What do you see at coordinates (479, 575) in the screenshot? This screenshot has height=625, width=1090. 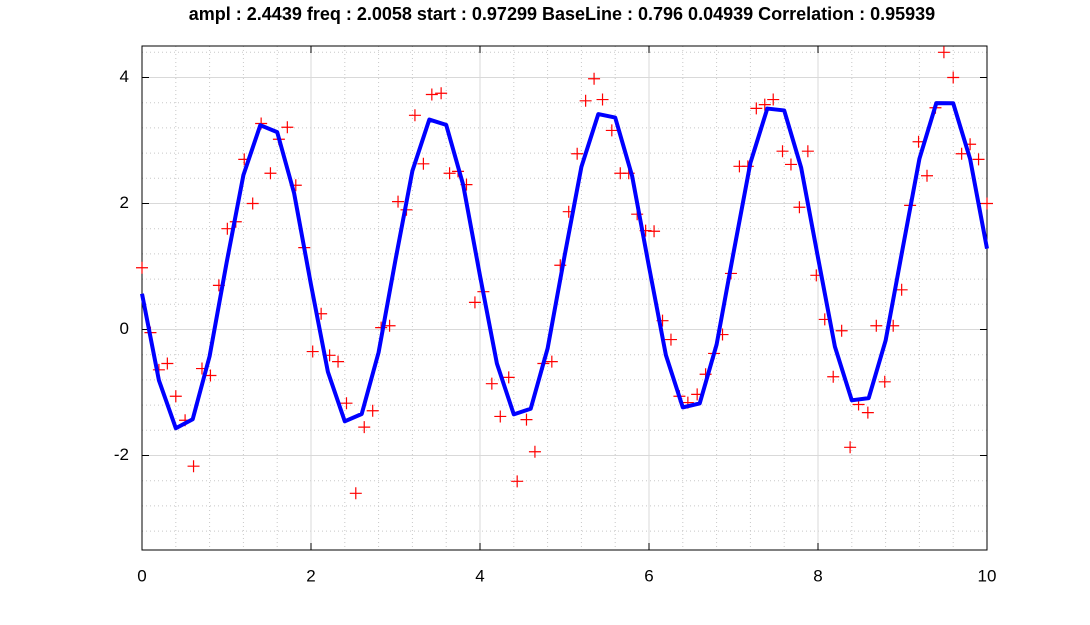 I see `x-tick-label: 4` at bounding box center [479, 575].